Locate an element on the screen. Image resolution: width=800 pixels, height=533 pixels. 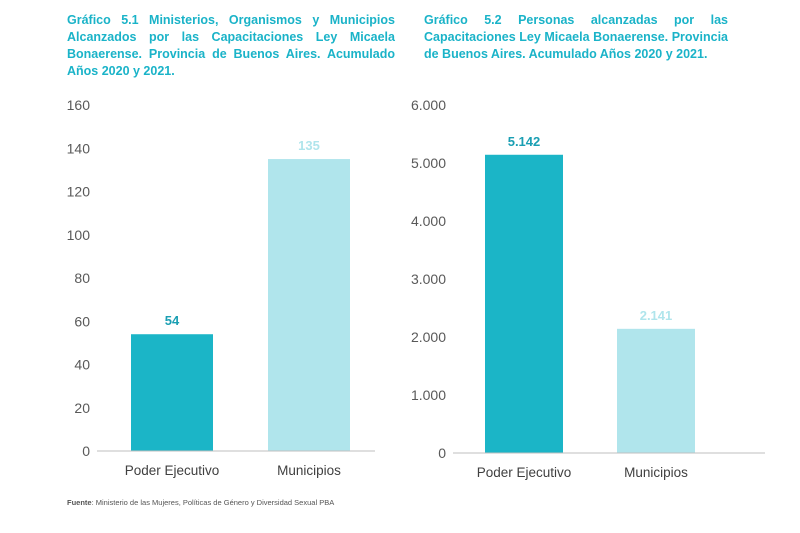
y-tick-label: 20 is located at coordinates (82, 408).